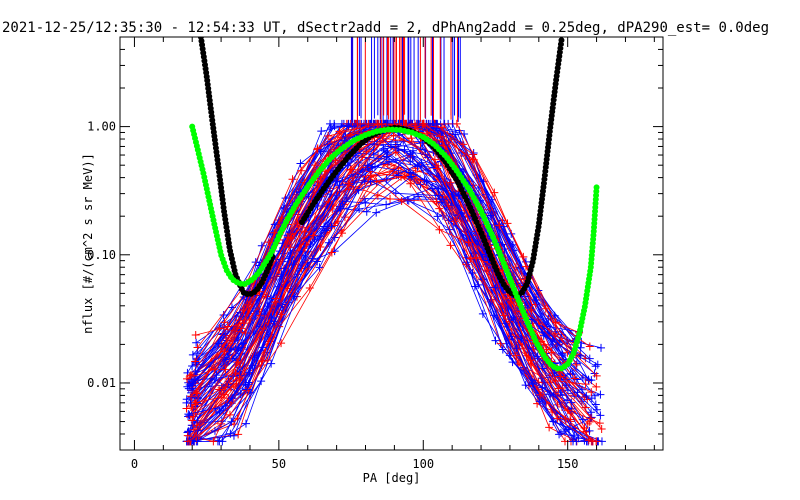  I want to click on high-flux-spikes, so click(405, 82).